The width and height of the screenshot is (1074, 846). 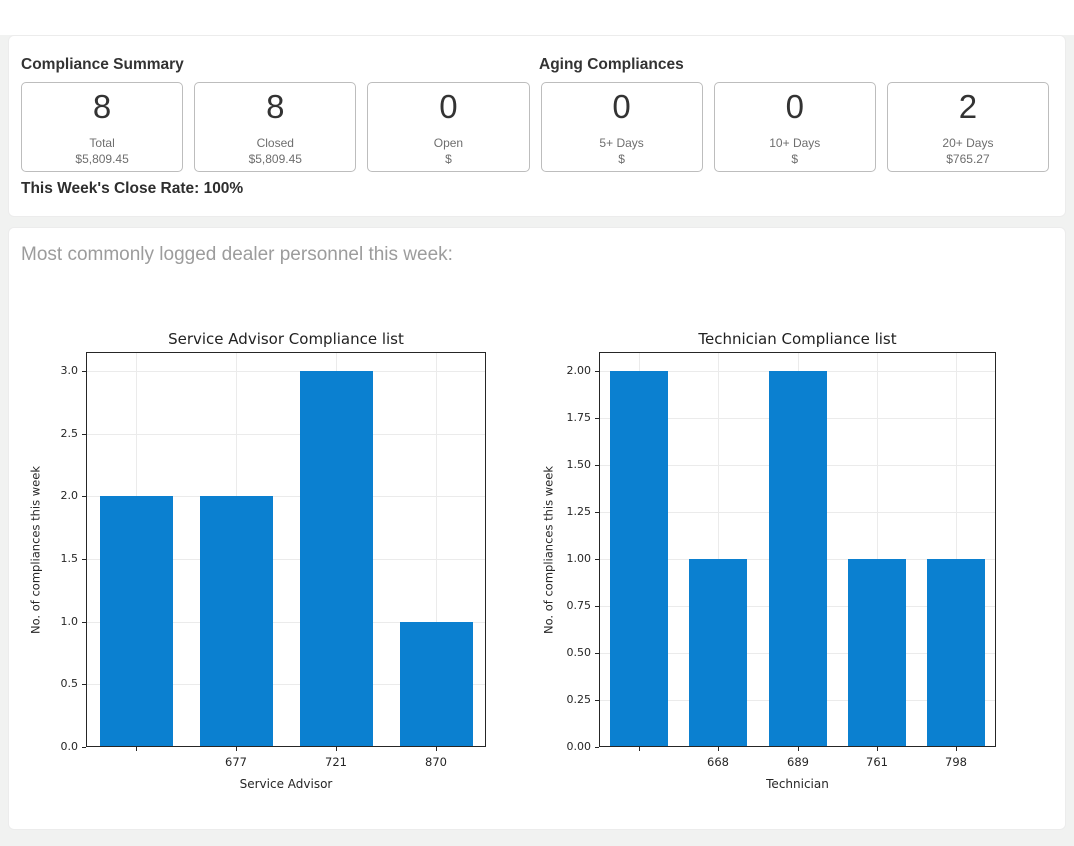 What do you see at coordinates (621, 143) in the screenshot?
I see `card-label: 5+ Days` at bounding box center [621, 143].